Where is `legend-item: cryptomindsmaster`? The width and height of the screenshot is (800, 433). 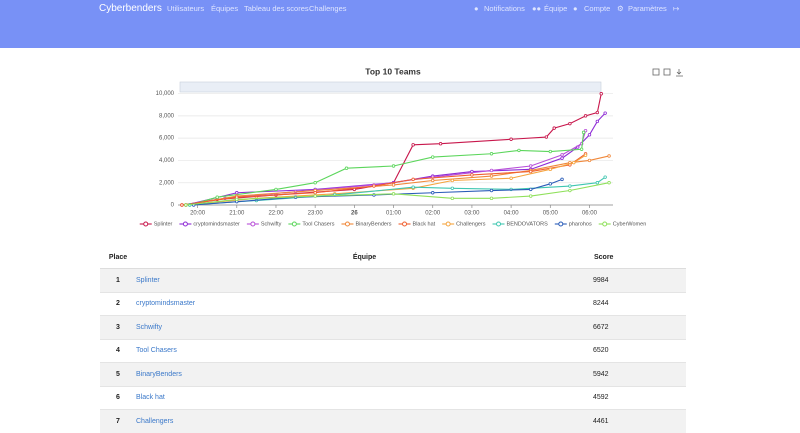 legend-item: cryptomindsmaster is located at coordinates (209, 224).